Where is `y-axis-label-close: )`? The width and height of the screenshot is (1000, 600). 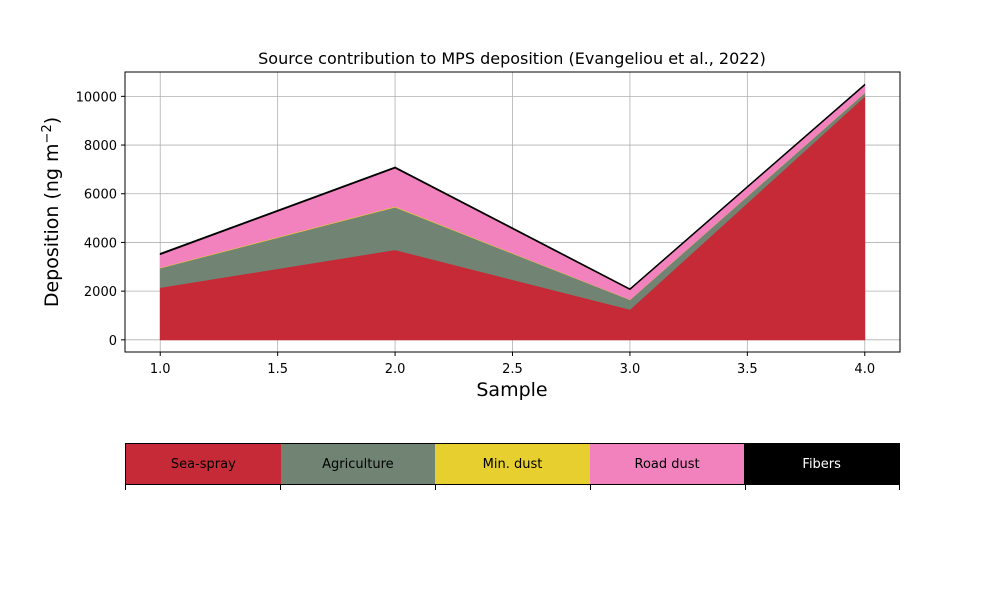 y-axis-label-close: ) is located at coordinates (52, 120).